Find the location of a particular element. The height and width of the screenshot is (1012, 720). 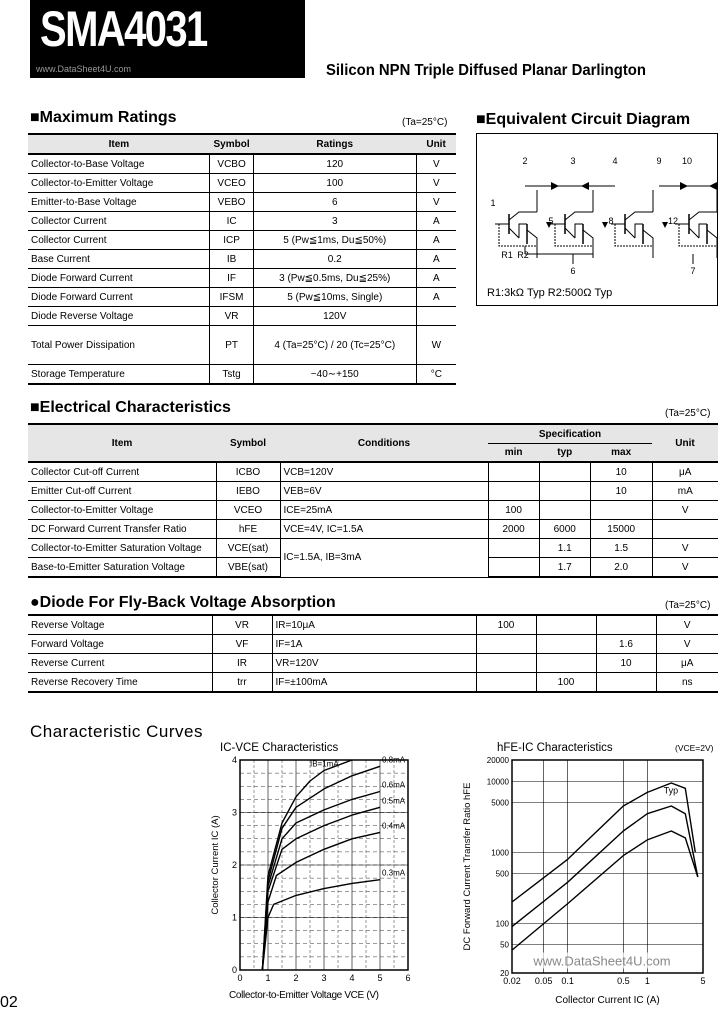

symbol-cell: ICP is located at coordinates (231, 240).